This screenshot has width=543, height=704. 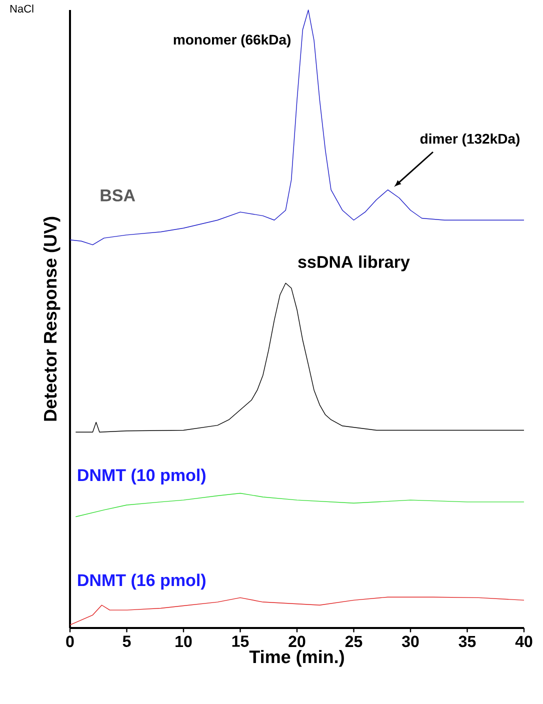 I want to click on x-tick-label: 20, so click(x=297, y=642).